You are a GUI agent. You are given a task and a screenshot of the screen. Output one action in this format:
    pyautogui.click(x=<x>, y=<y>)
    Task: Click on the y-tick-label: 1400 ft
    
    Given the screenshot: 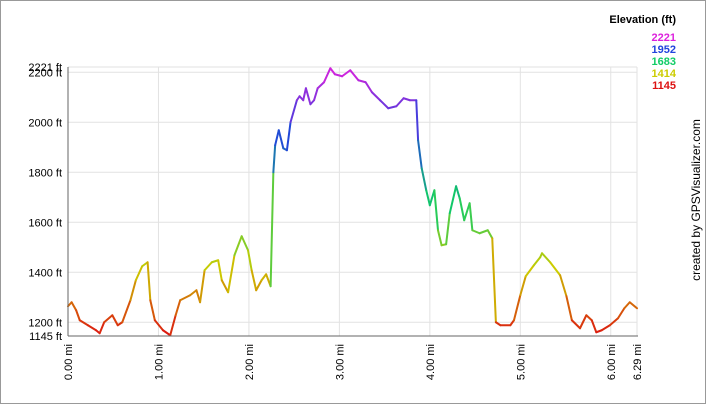 What is the action you would take?
    pyautogui.click(x=45, y=273)
    